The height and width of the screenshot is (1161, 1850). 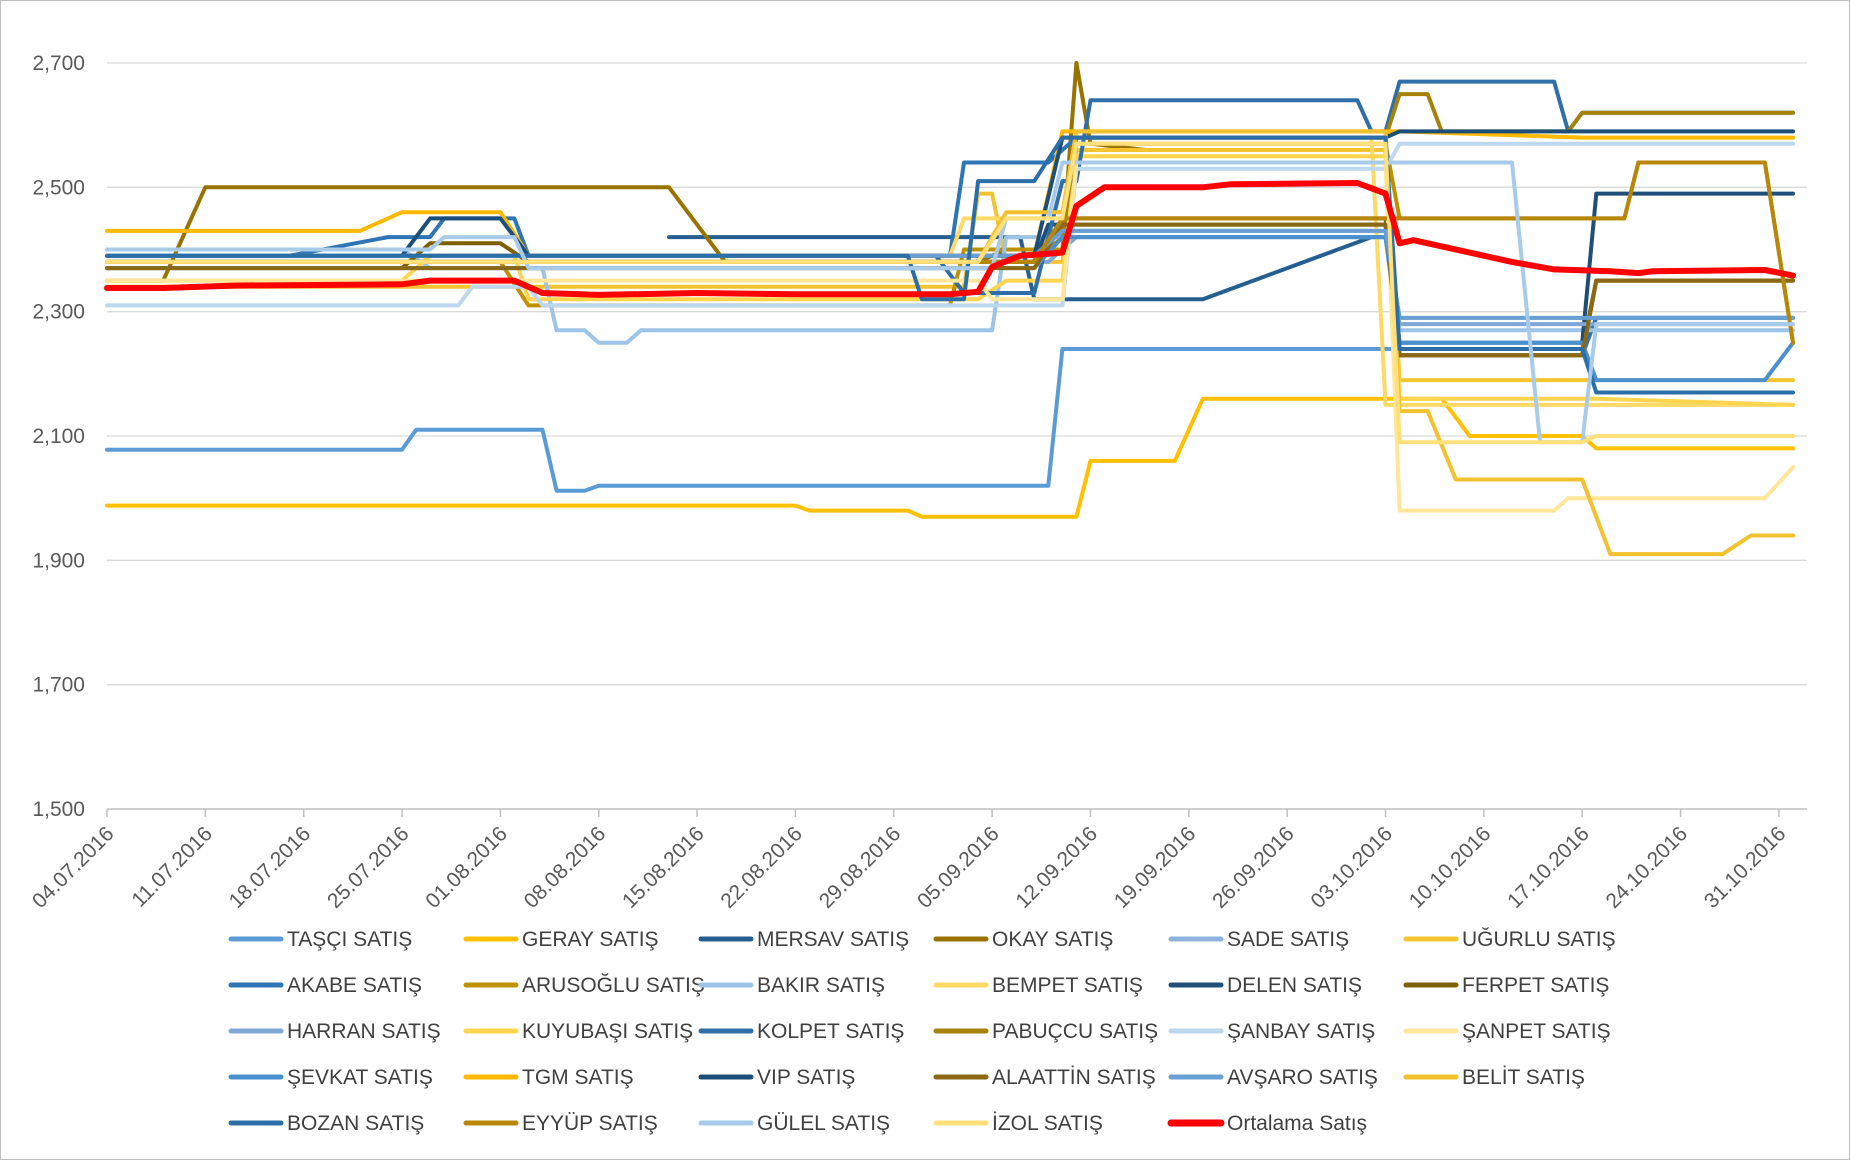 I want to click on legend-label: AVŞARO SATIŞ, so click(x=1302, y=1077).